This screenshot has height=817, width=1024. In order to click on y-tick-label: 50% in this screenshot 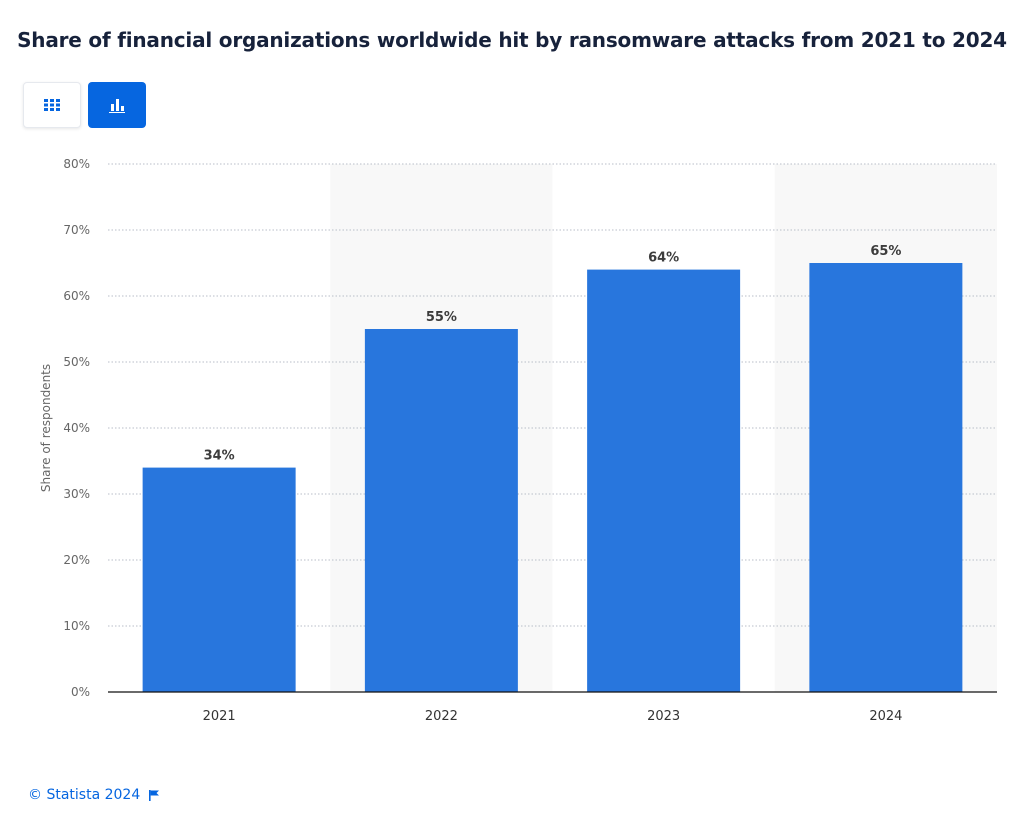, I will do `click(76, 362)`.